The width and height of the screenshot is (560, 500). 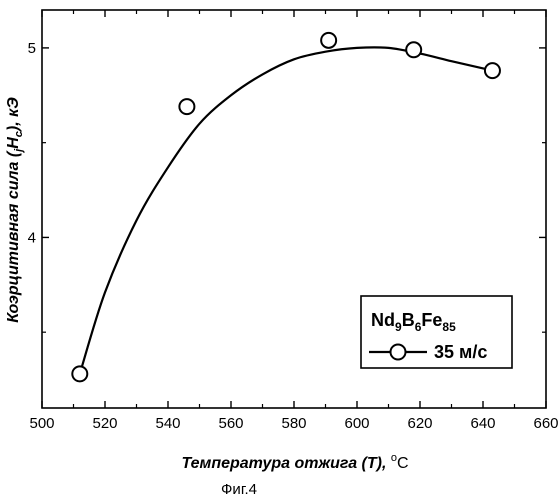 What do you see at coordinates (356, 423) in the screenshot?
I see `x-tick-label: 600` at bounding box center [356, 423].